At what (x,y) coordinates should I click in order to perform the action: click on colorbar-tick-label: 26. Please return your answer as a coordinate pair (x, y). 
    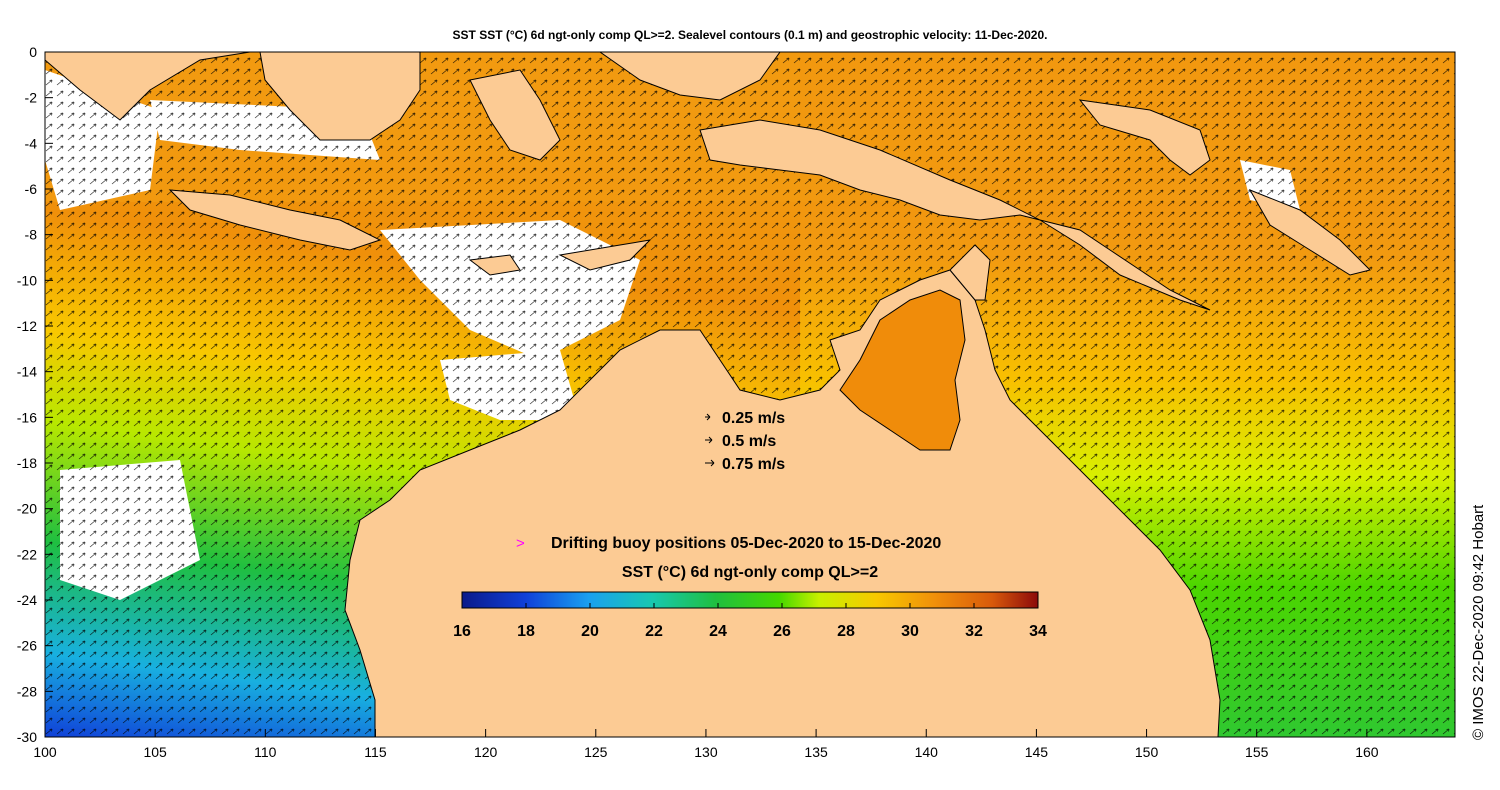
    Looking at the image, I should click on (782, 631).